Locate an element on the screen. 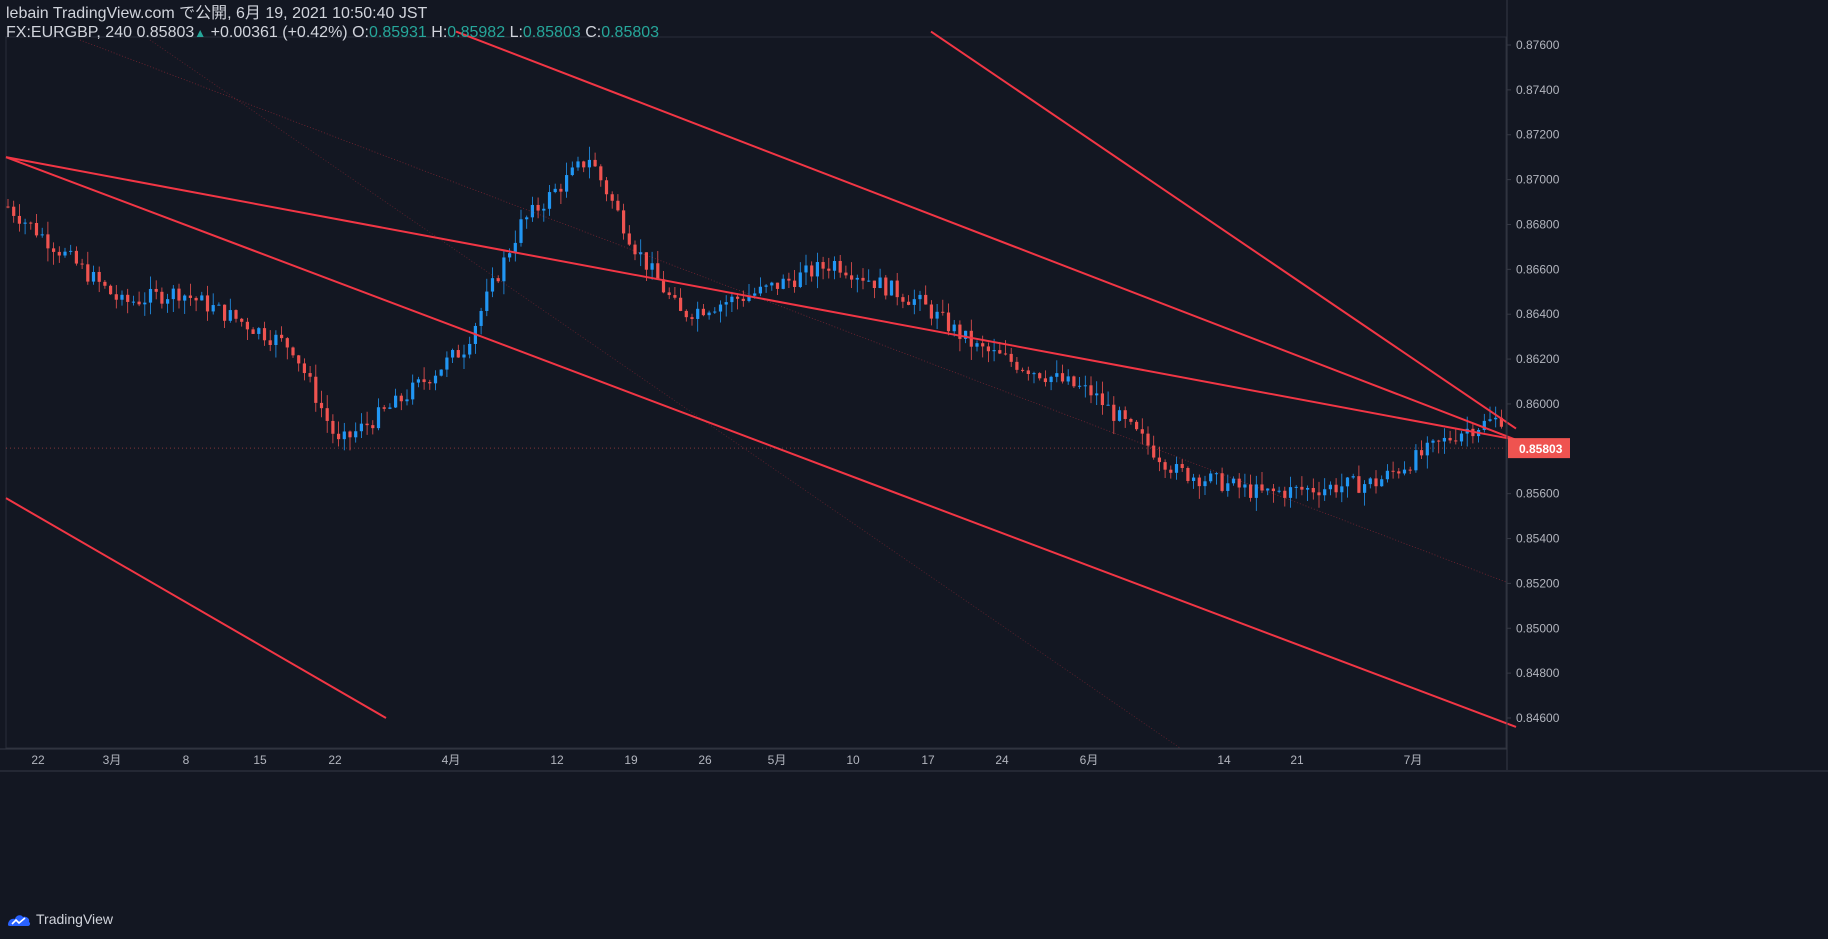 This screenshot has width=1828, height=939. time-tick-label: 3月 is located at coordinates (112, 760).